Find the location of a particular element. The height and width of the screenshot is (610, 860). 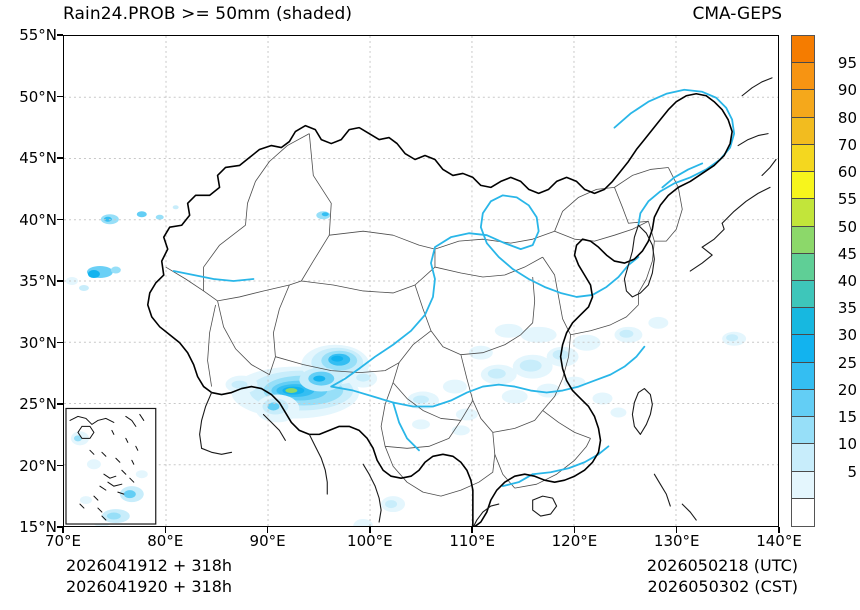

page-title: Rain24.PROB >= 50mm (shaded) is located at coordinates (208, 14).